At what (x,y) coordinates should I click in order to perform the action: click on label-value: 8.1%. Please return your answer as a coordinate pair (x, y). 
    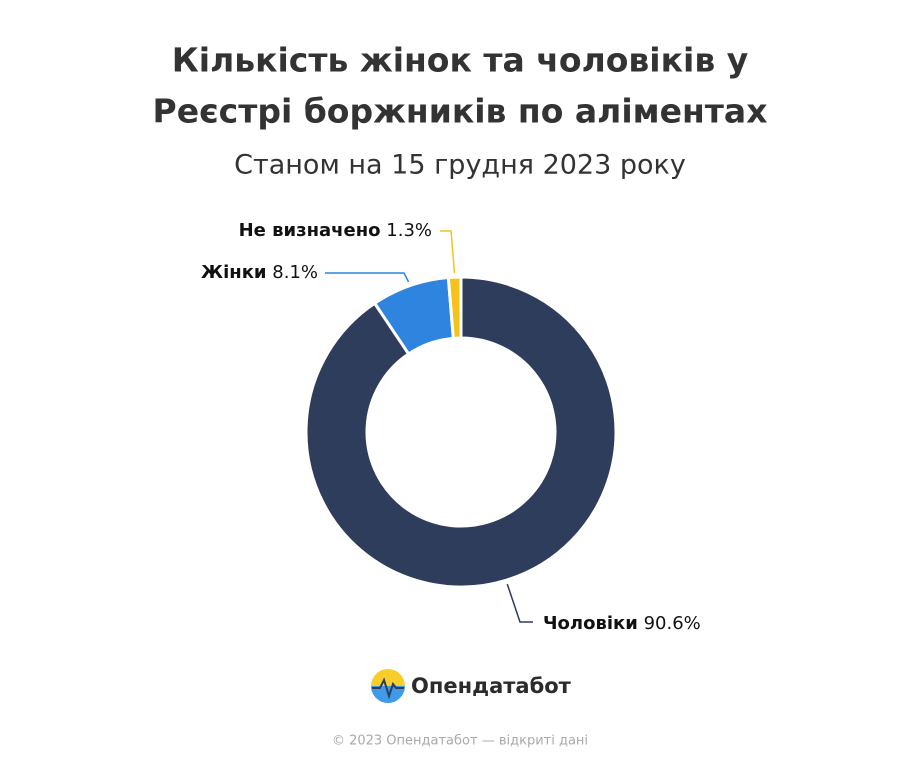
    Looking at the image, I should click on (295, 272).